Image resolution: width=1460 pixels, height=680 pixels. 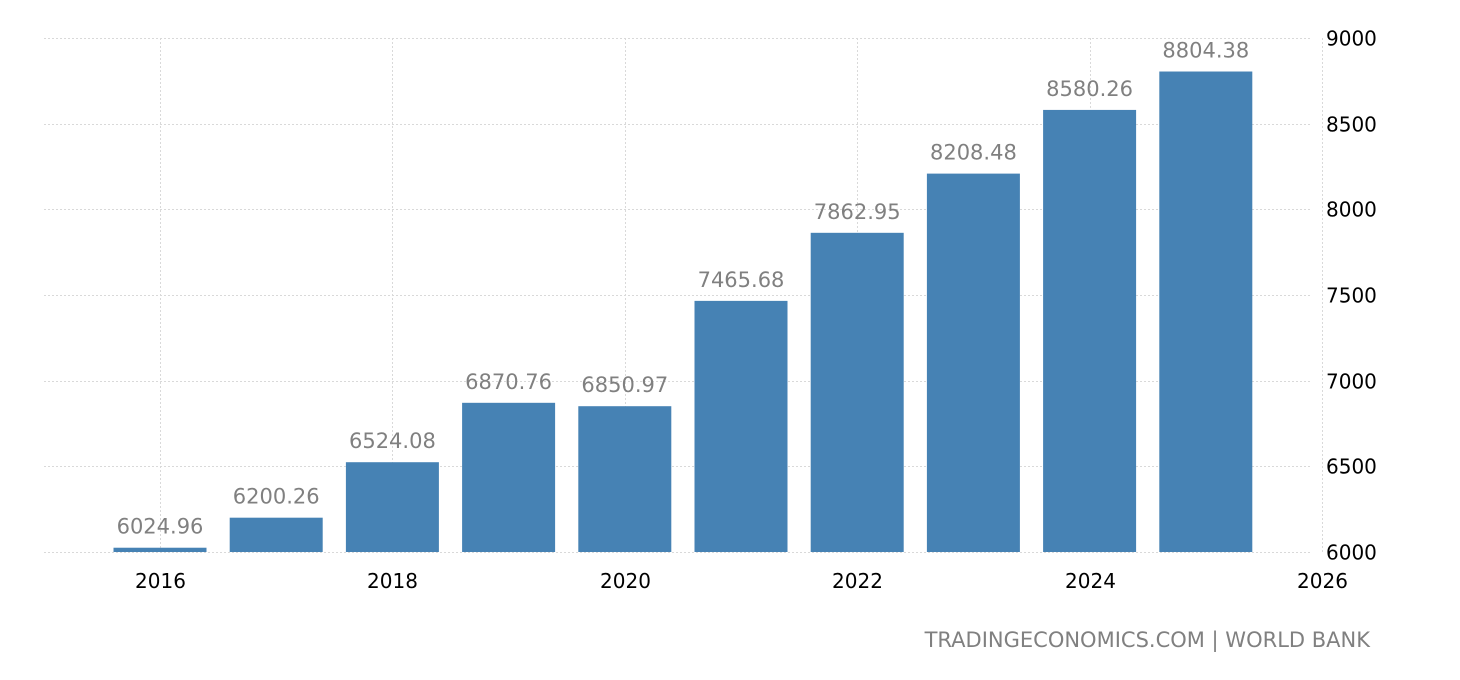 What do you see at coordinates (1351, 125) in the screenshot?
I see `y-tick-label: 8500` at bounding box center [1351, 125].